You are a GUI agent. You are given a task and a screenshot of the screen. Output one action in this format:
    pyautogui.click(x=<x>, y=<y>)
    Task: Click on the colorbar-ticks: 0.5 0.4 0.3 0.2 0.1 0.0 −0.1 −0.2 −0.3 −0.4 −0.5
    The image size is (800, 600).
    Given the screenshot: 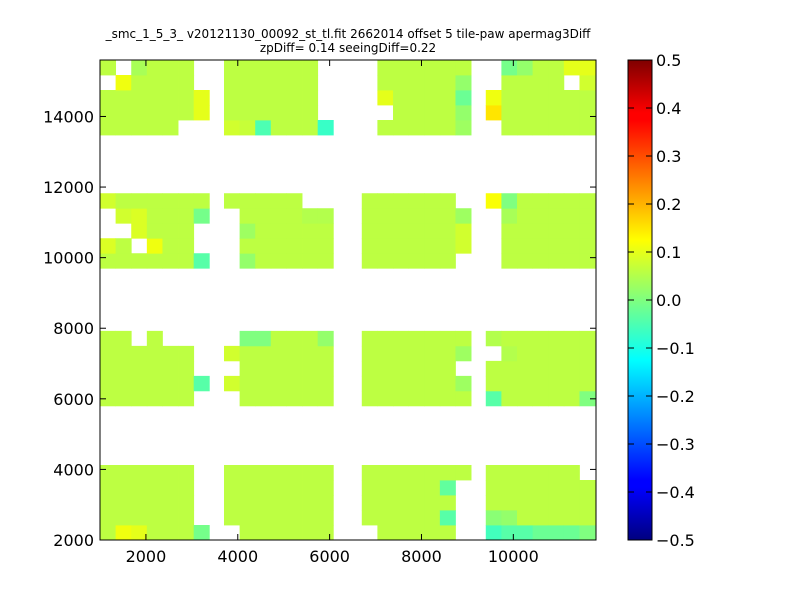 What is the action you would take?
    pyautogui.click(x=661, y=300)
    